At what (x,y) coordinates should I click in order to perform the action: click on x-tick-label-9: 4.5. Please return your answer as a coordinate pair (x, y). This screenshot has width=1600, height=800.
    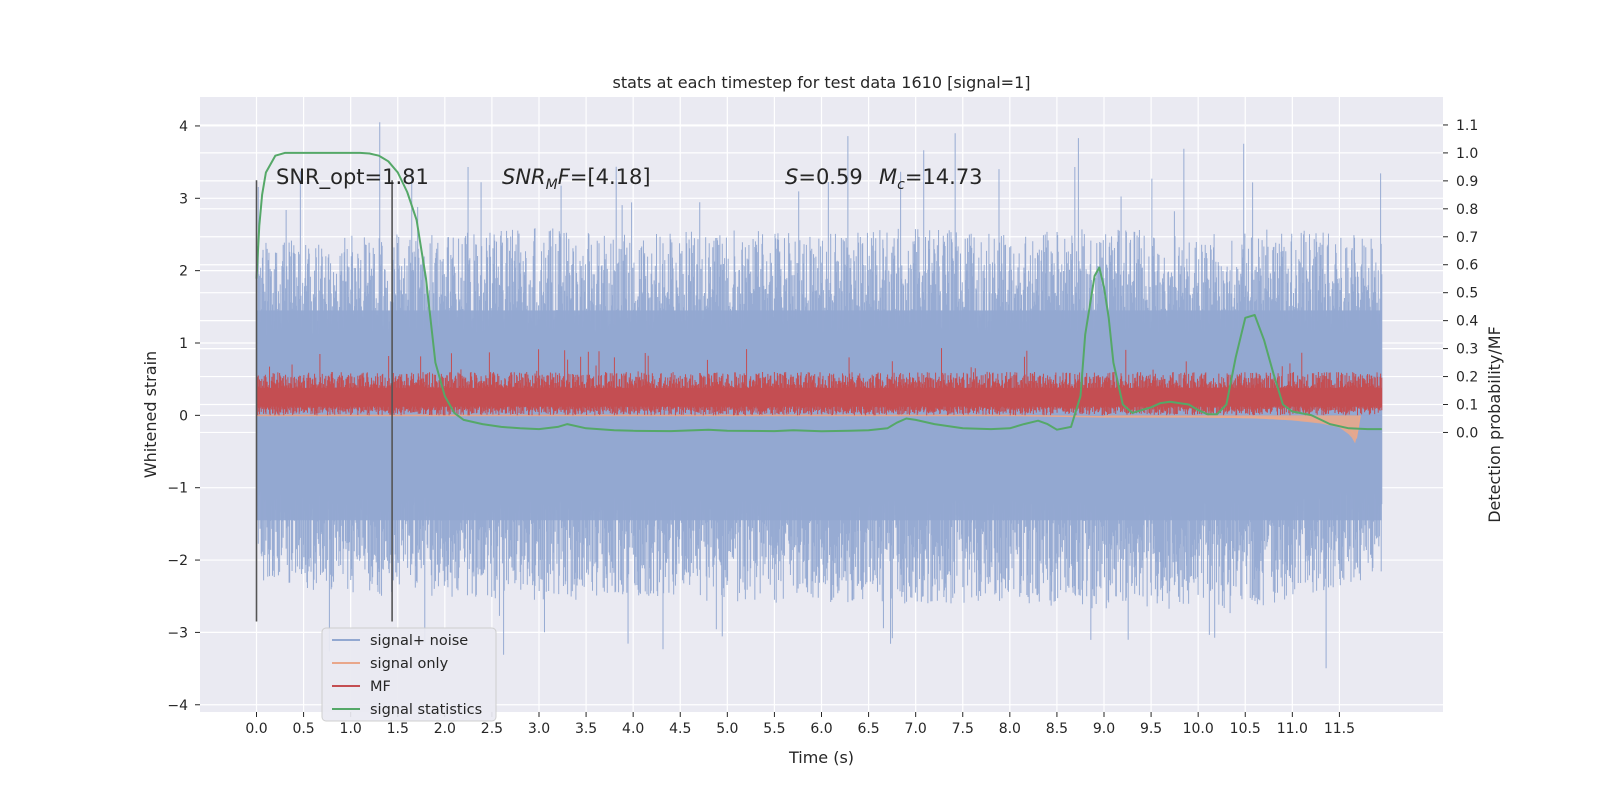
    Looking at the image, I should click on (680, 729).